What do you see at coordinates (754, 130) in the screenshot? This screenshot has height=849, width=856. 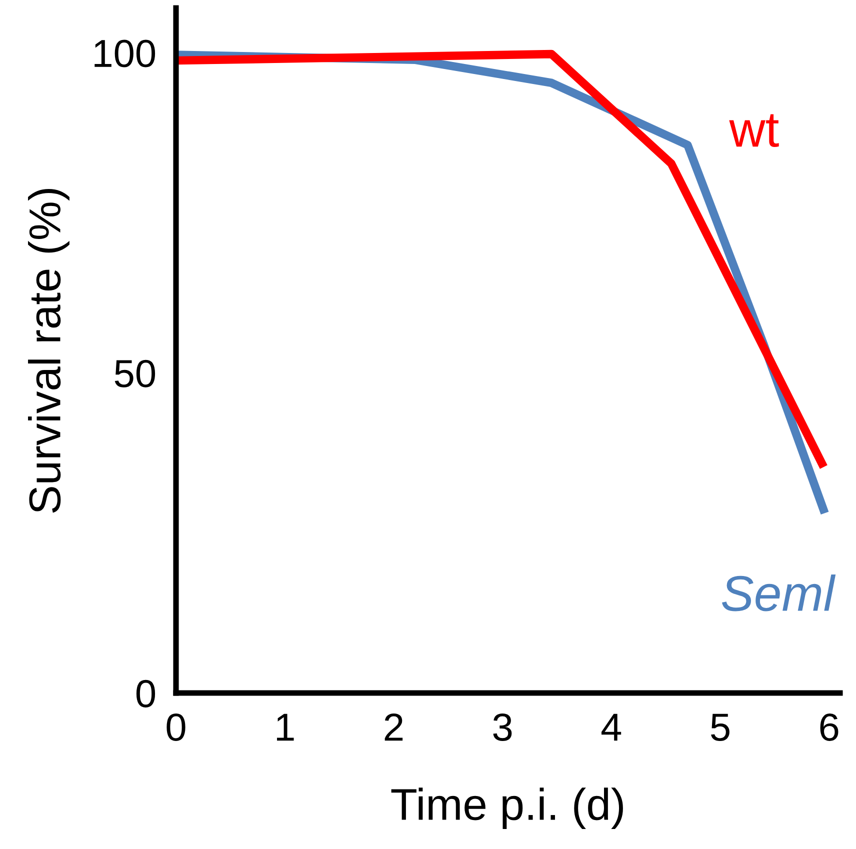 I see `series-label: wt` at bounding box center [754, 130].